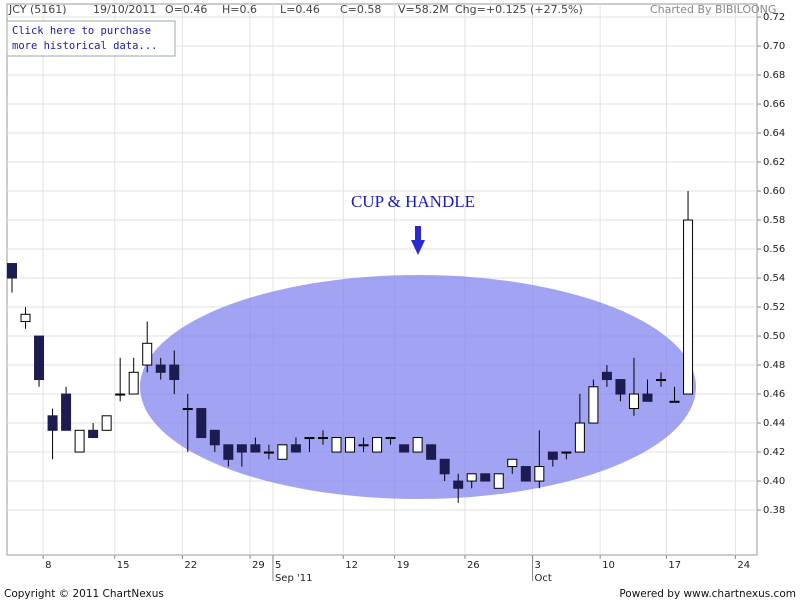 The height and width of the screenshot is (600, 800). I want to click on y-tick-label: 0.66, so click(774, 104).